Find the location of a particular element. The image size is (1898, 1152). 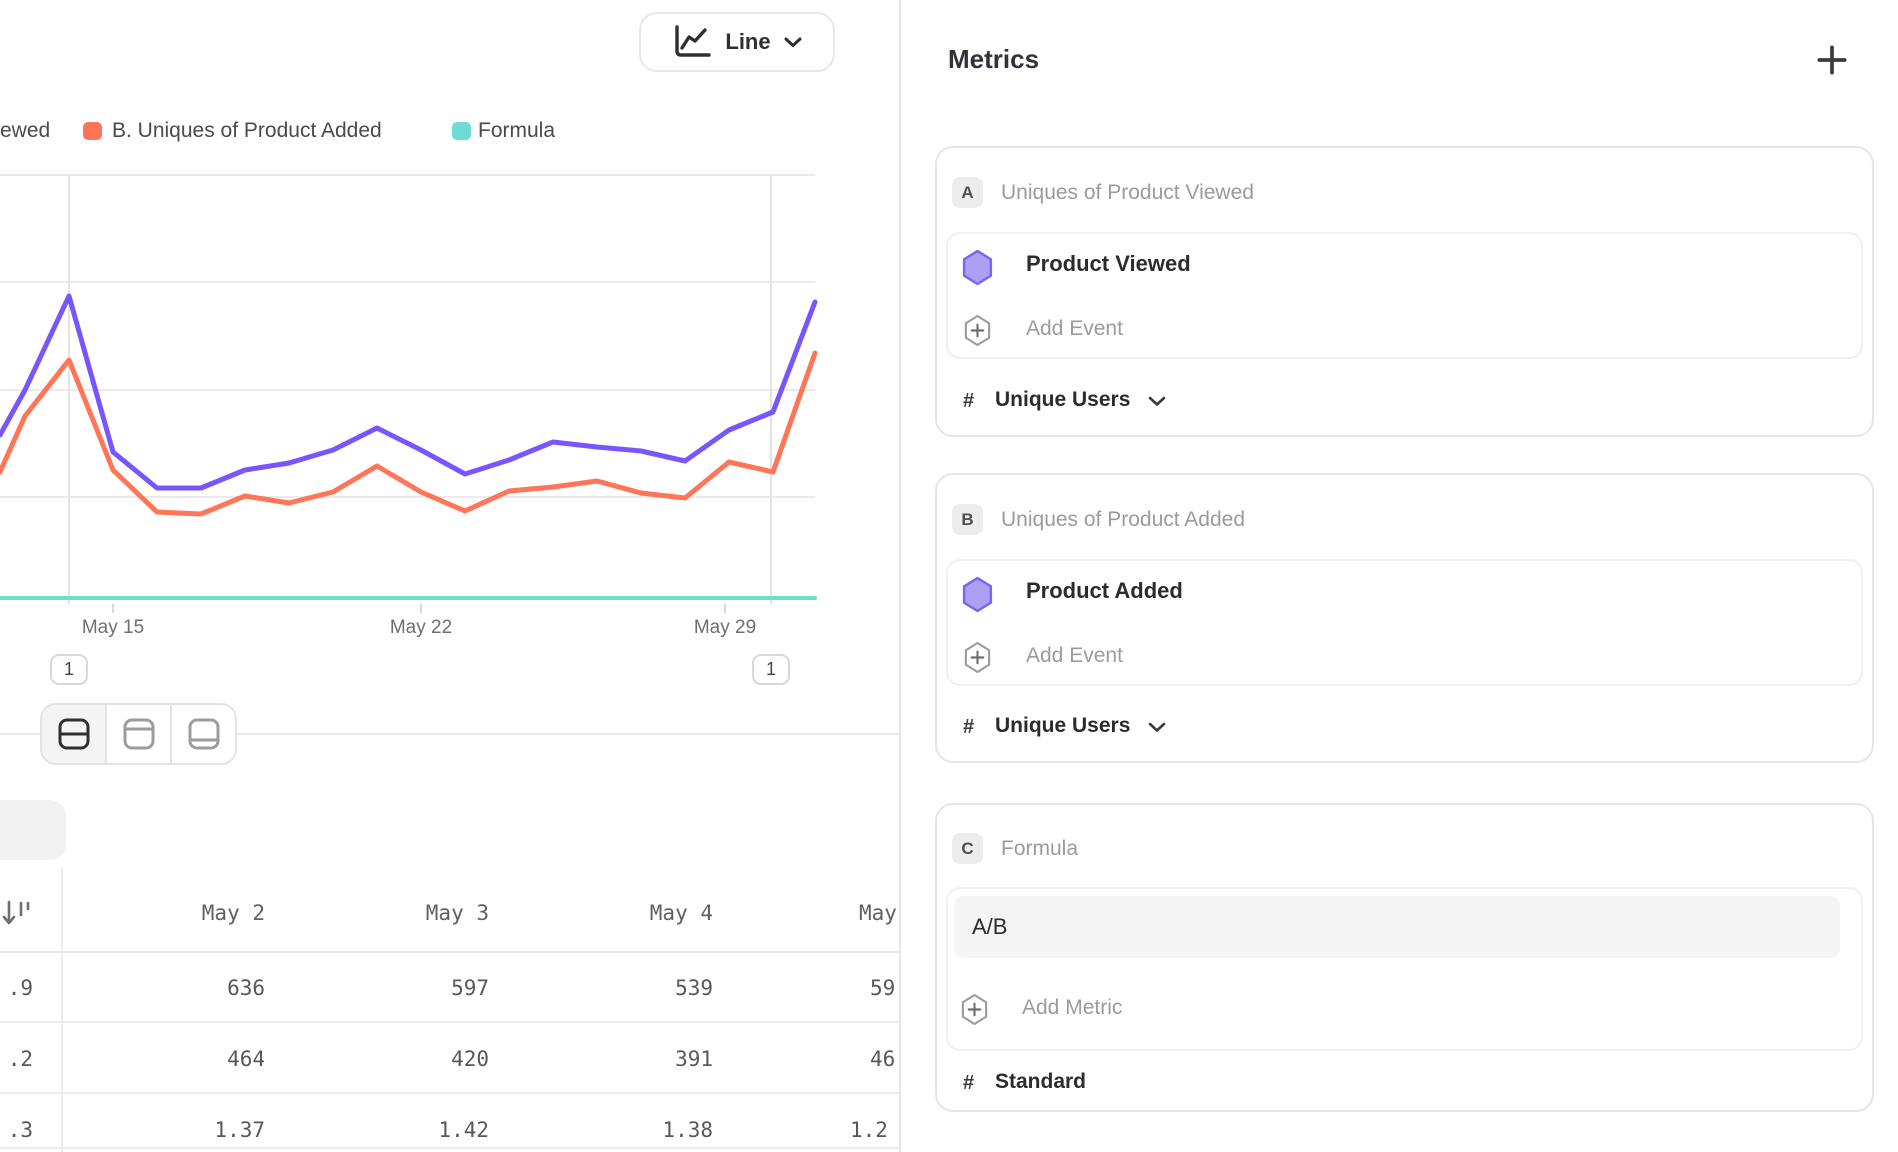

x-axis-label: May 15 is located at coordinates (113, 627).